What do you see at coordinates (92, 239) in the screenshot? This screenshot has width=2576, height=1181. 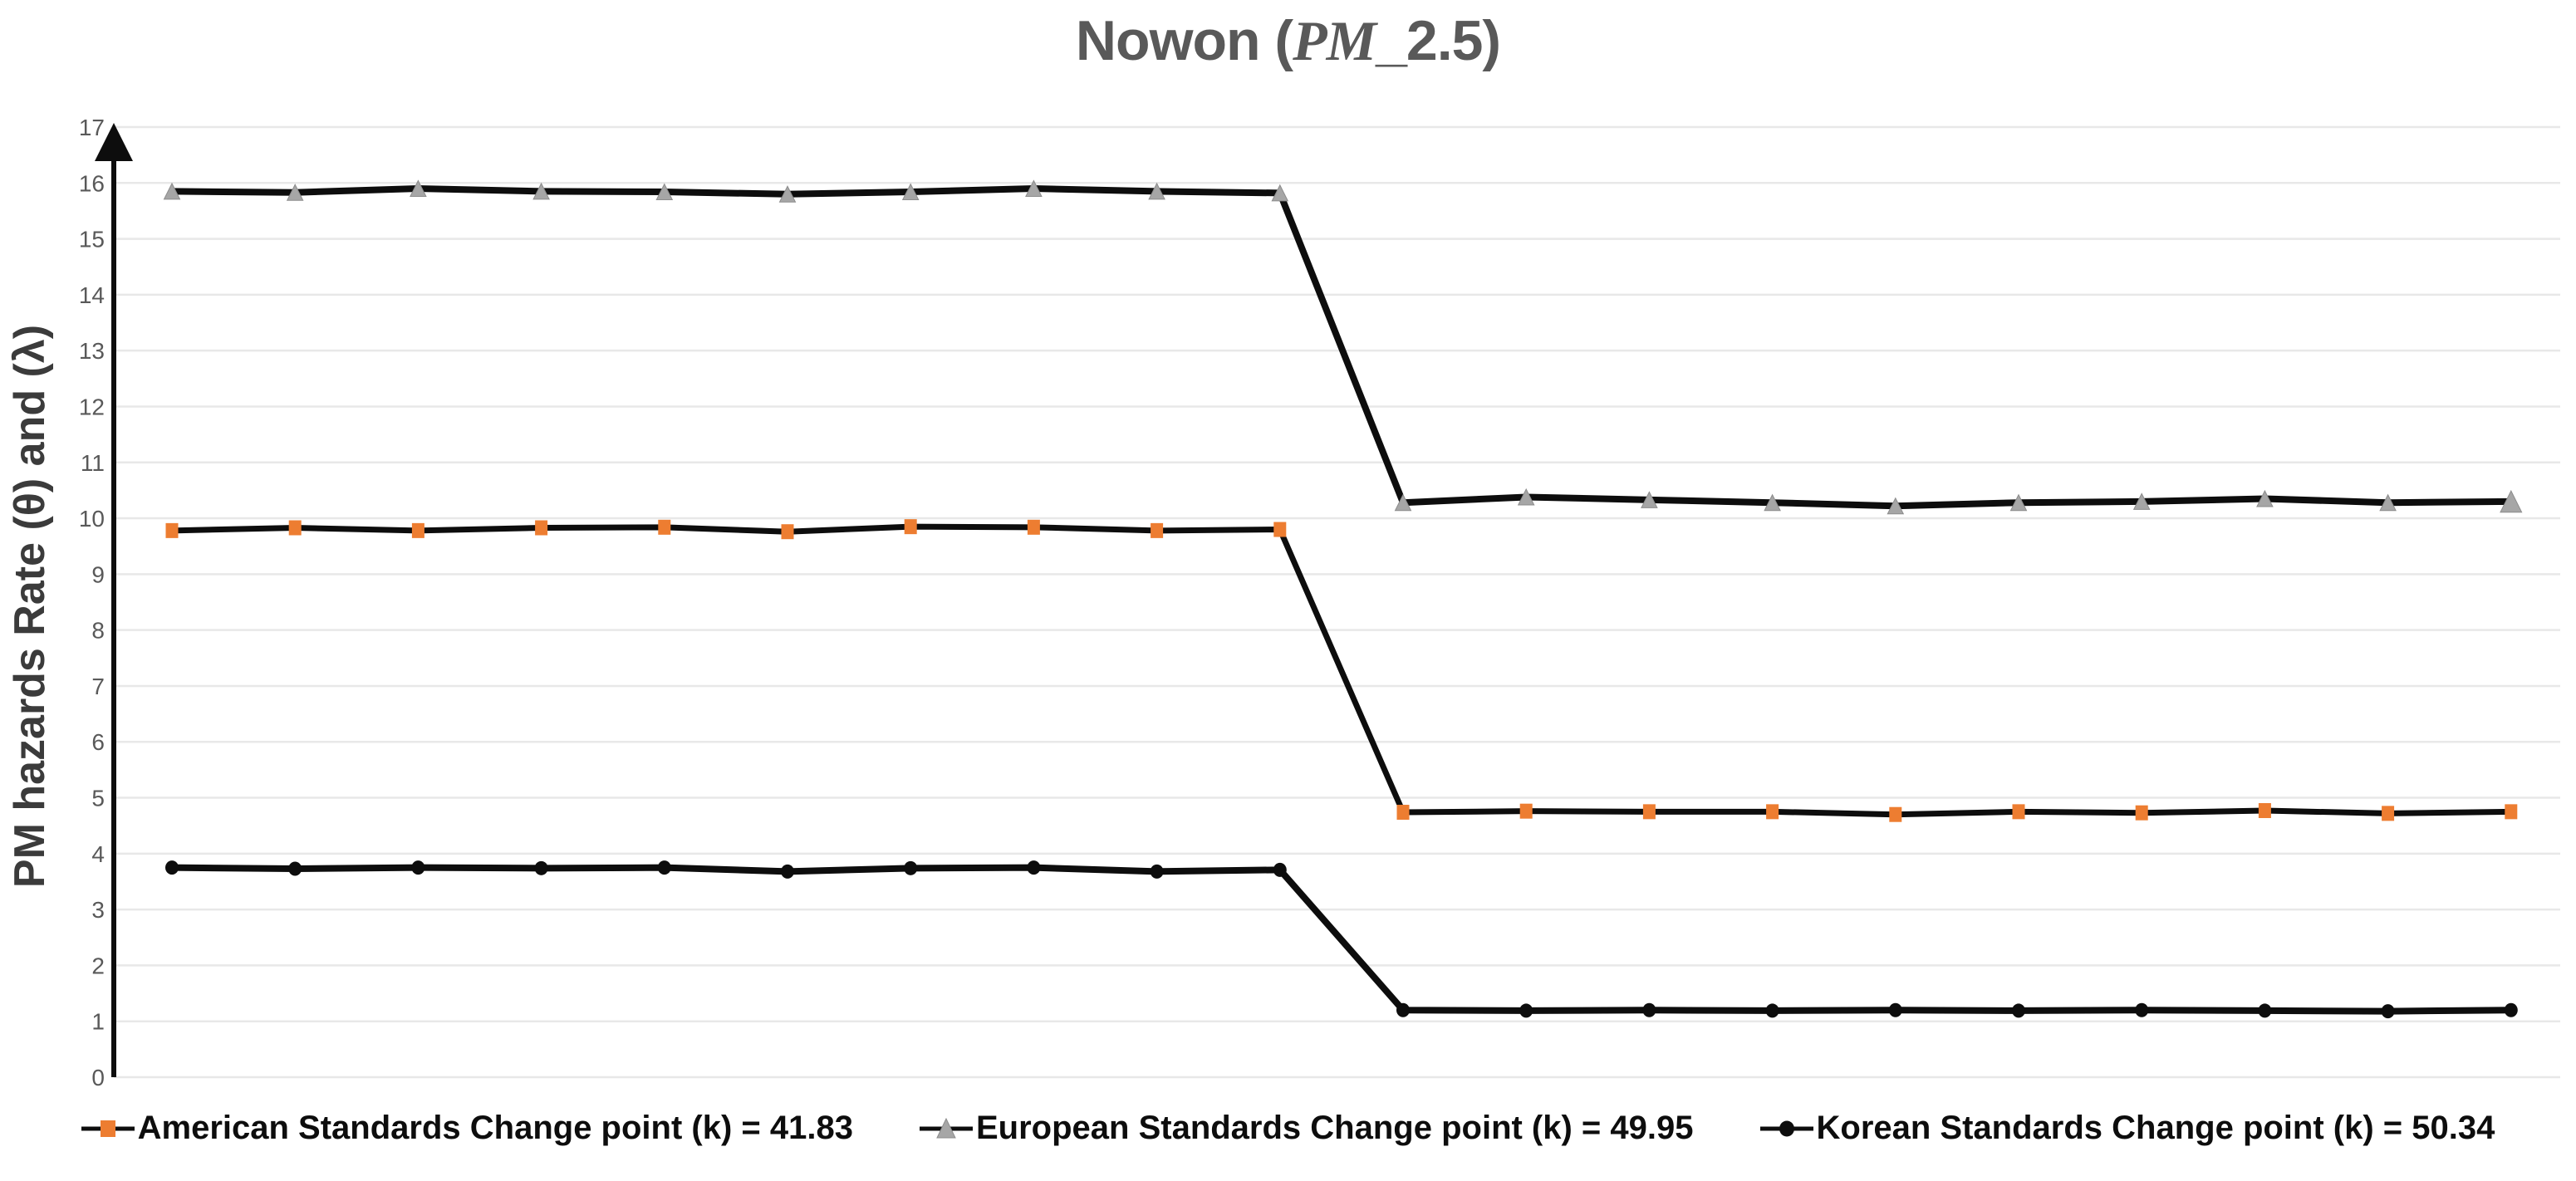 I see `y-tick-label: 15` at bounding box center [92, 239].